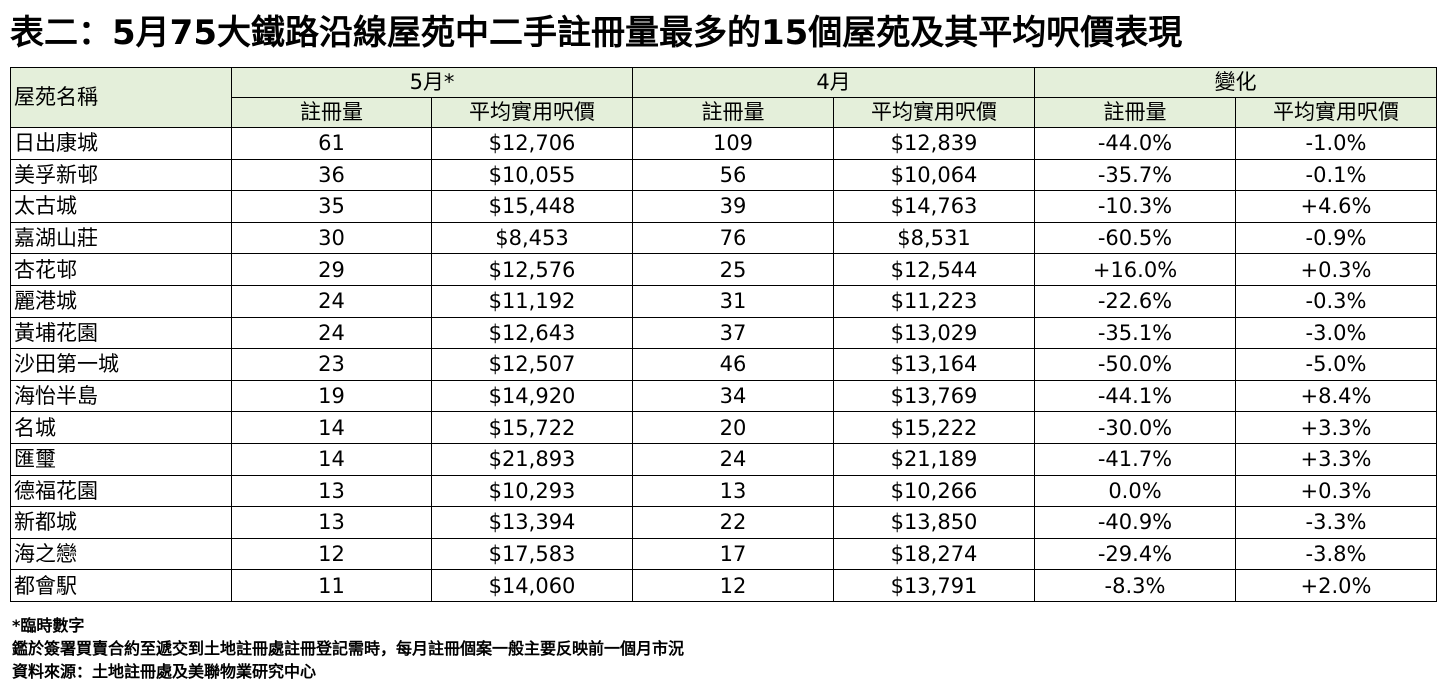 The image size is (1448, 689). What do you see at coordinates (934, 459) in the screenshot?
I see `april-avg-price-cell: $21,189` at bounding box center [934, 459].